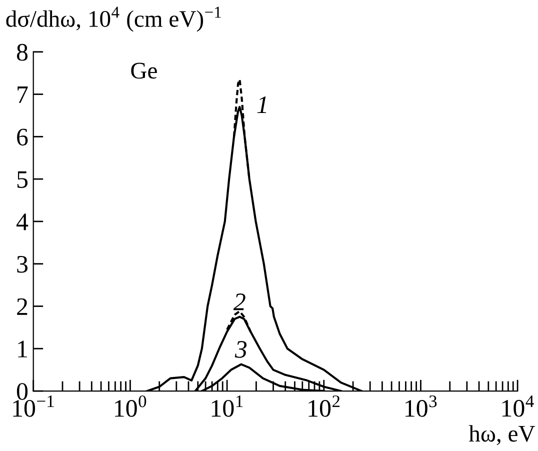 The width and height of the screenshot is (538, 451). What do you see at coordinates (261, 104) in the screenshot?
I see `series-label: 1` at bounding box center [261, 104].